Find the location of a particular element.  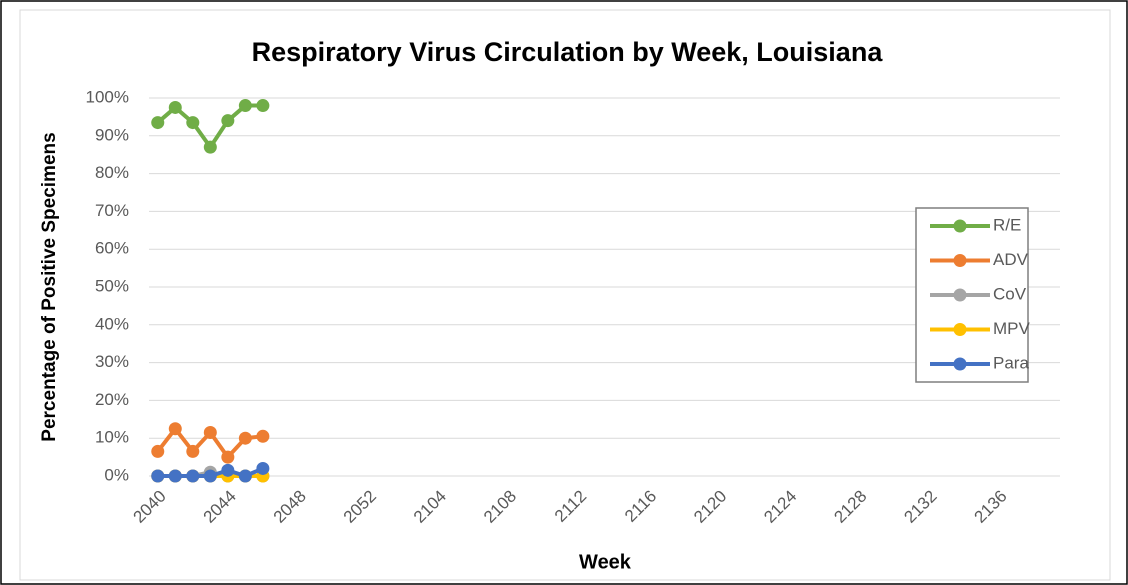

y-tick-label: 70% is located at coordinates (112, 210).